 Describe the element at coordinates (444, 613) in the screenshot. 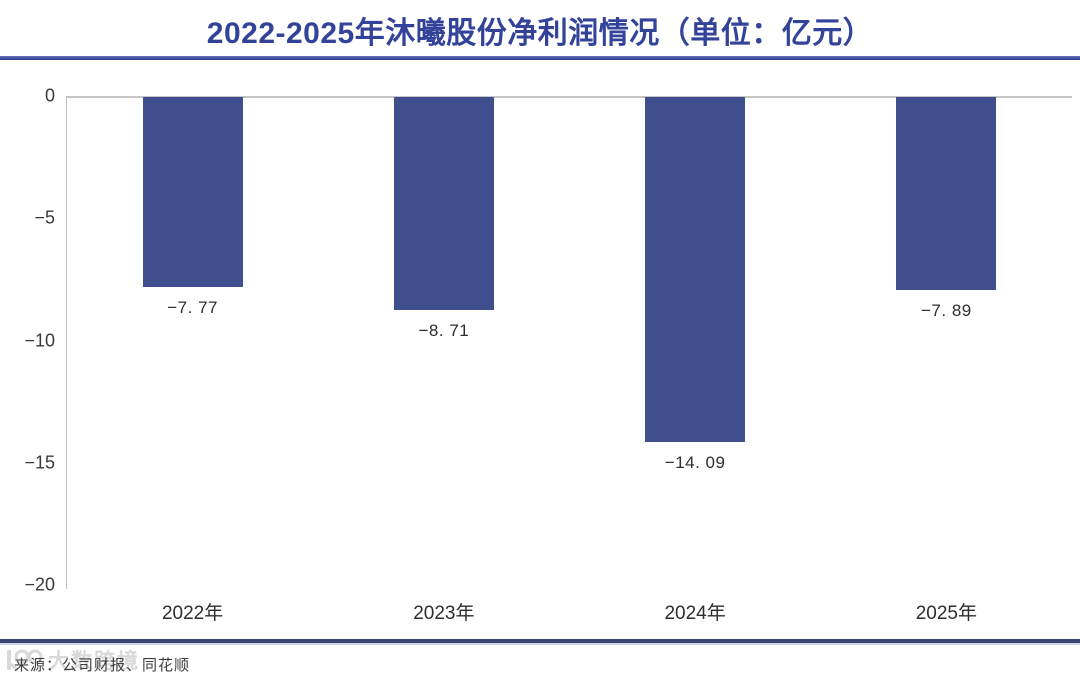

I see `x-axis-label: 2023年` at that location.